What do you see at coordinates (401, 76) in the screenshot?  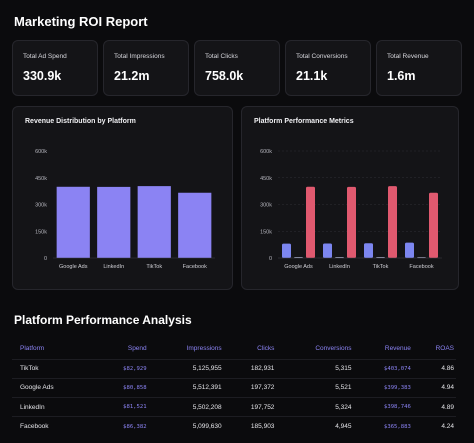 I see `kpi-value: 1.6m` at bounding box center [401, 76].